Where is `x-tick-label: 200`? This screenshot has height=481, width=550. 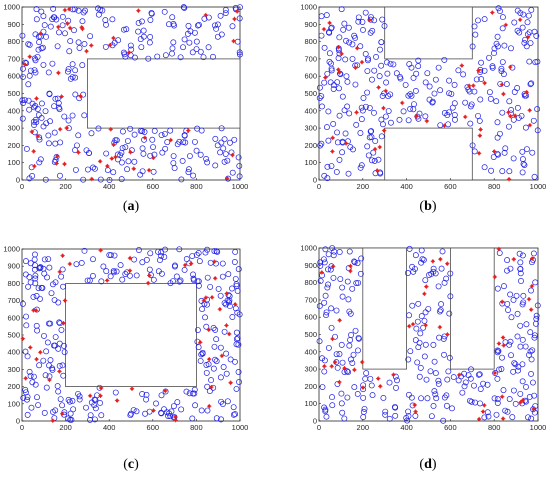 x-tick-label: 200 is located at coordinates (65, 186).